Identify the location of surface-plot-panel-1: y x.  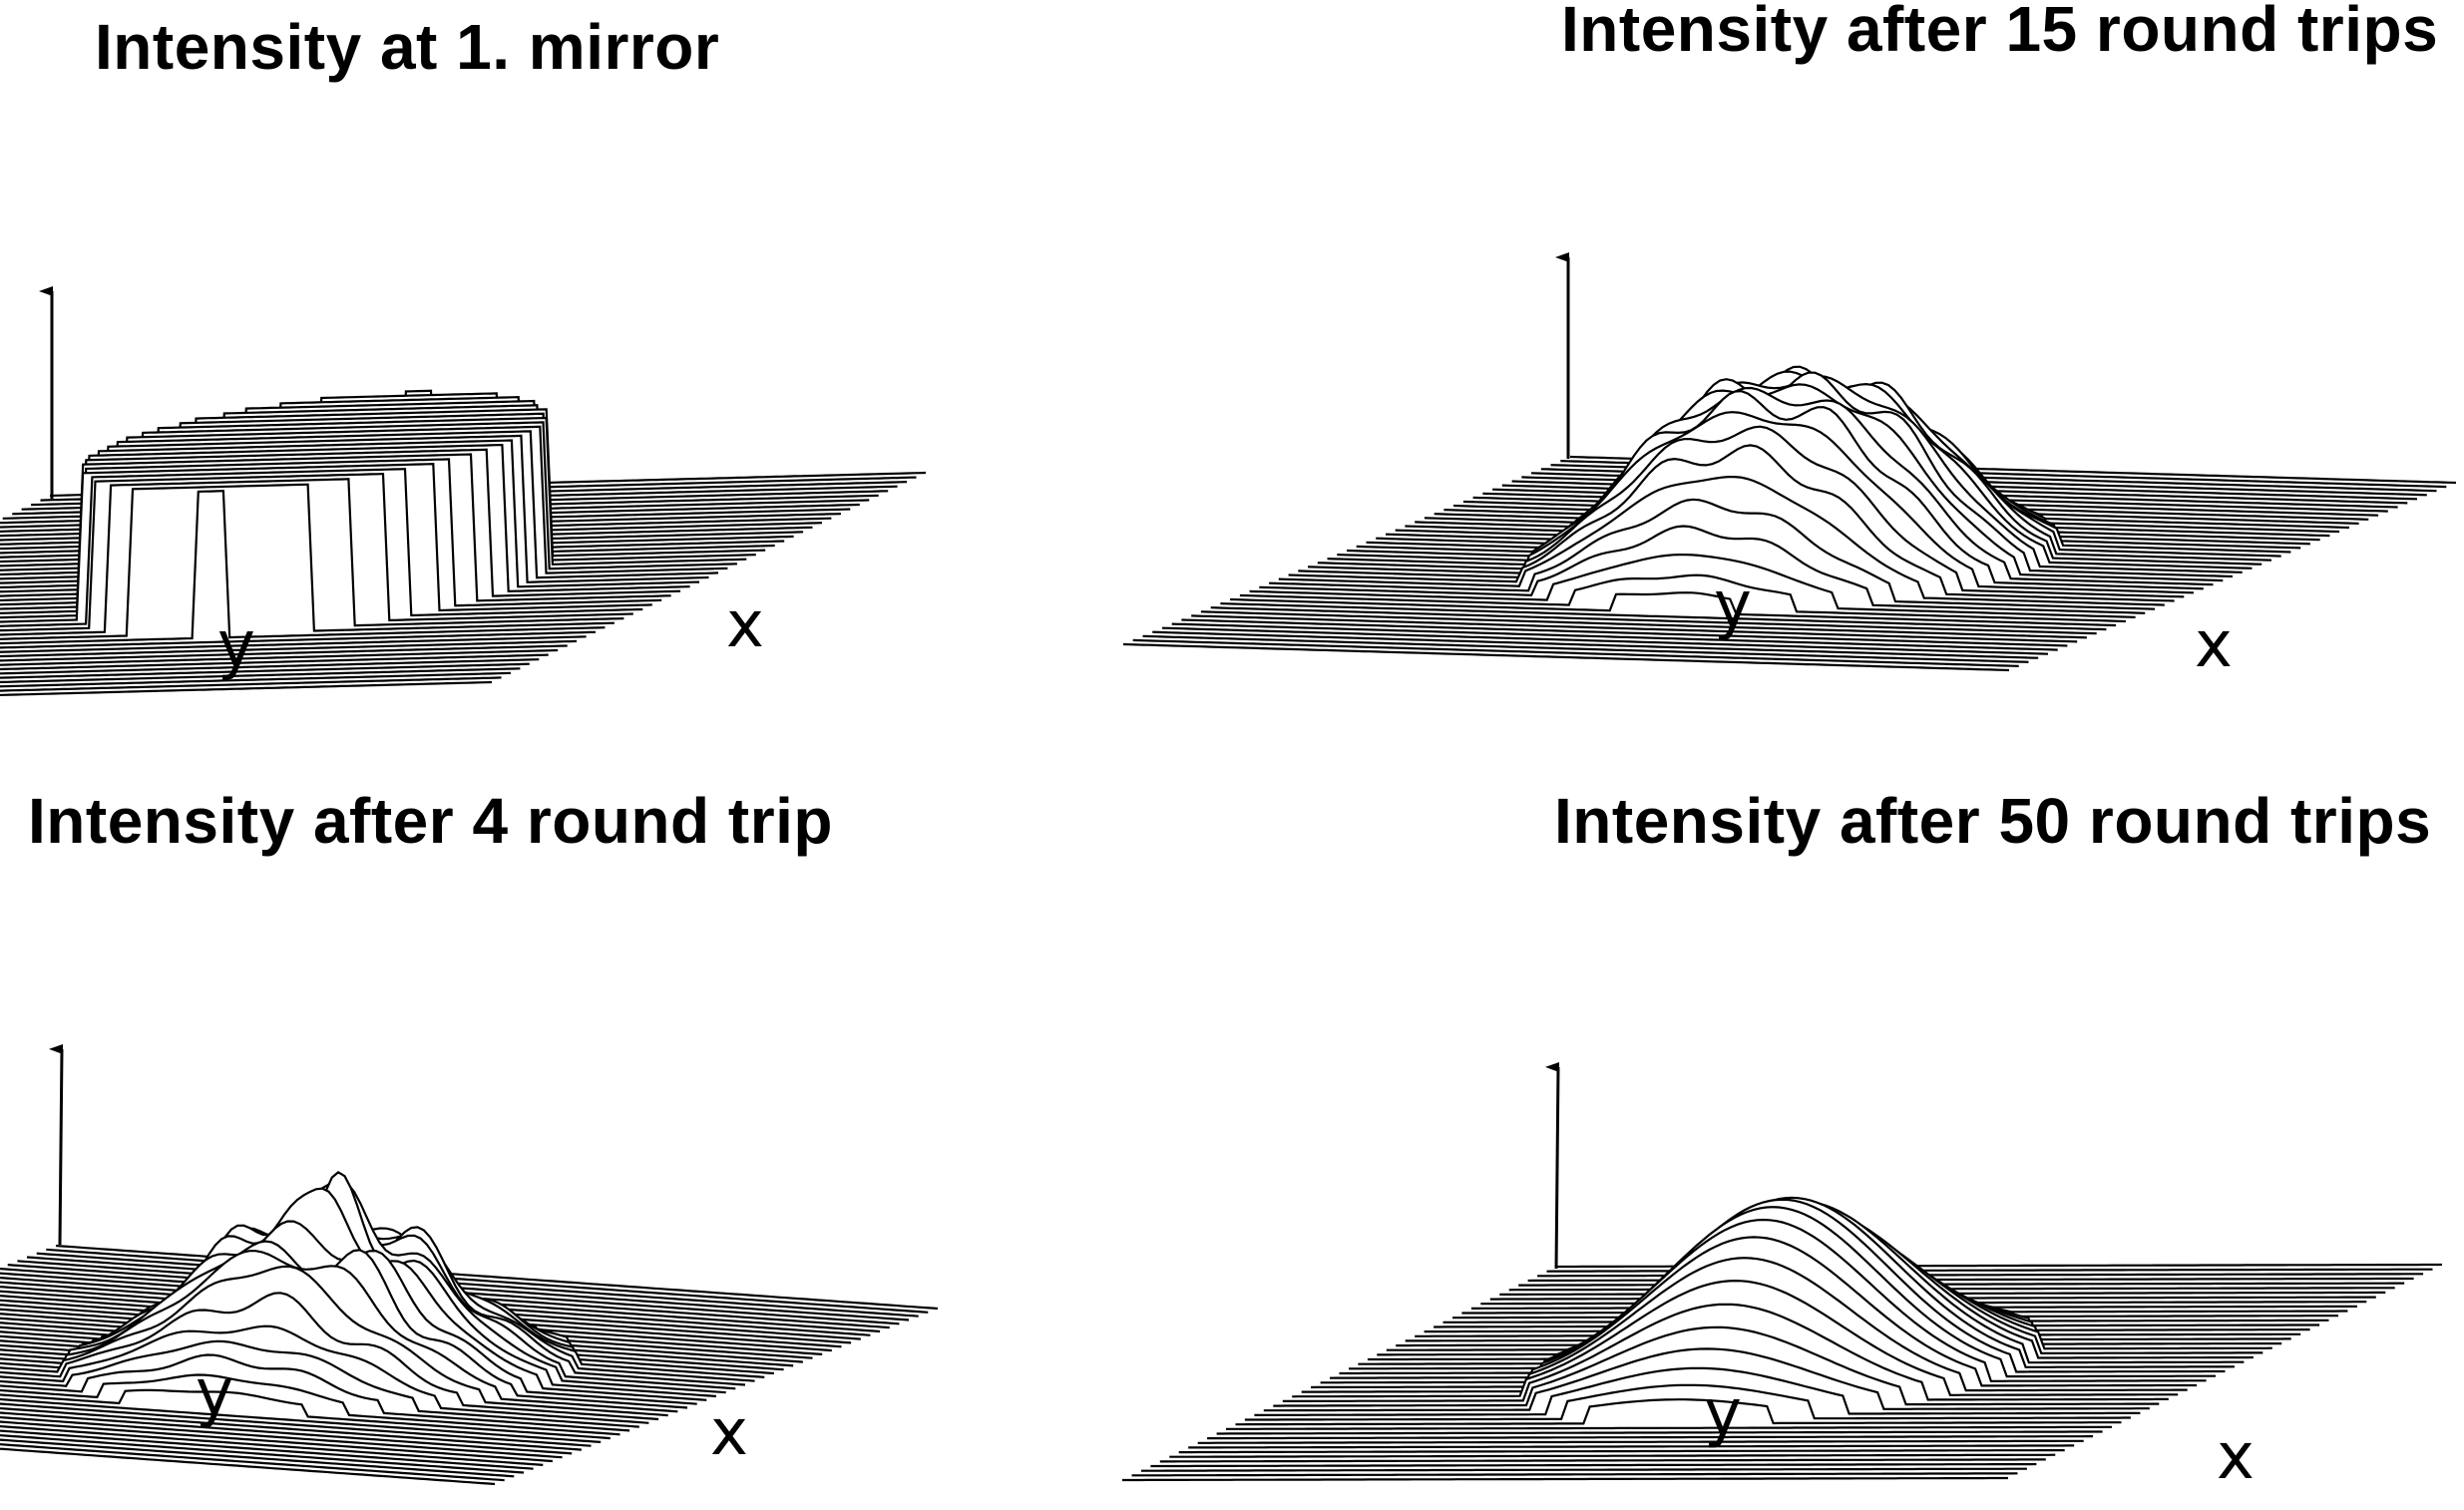
(463, 492).